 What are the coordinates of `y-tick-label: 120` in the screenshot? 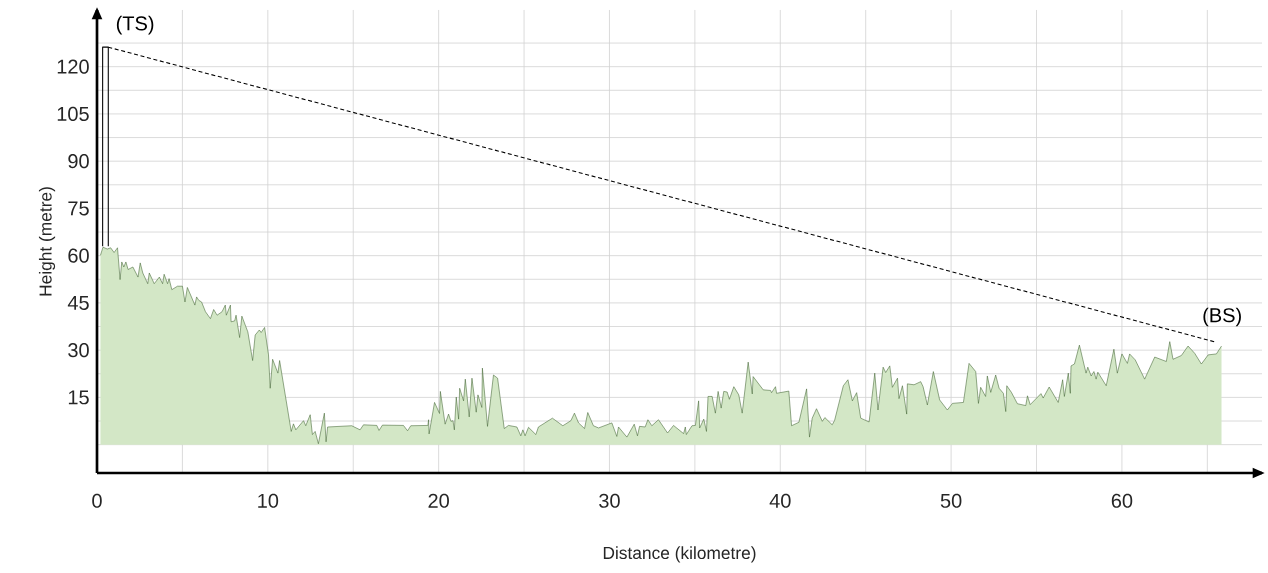 It's located at (73, 66).